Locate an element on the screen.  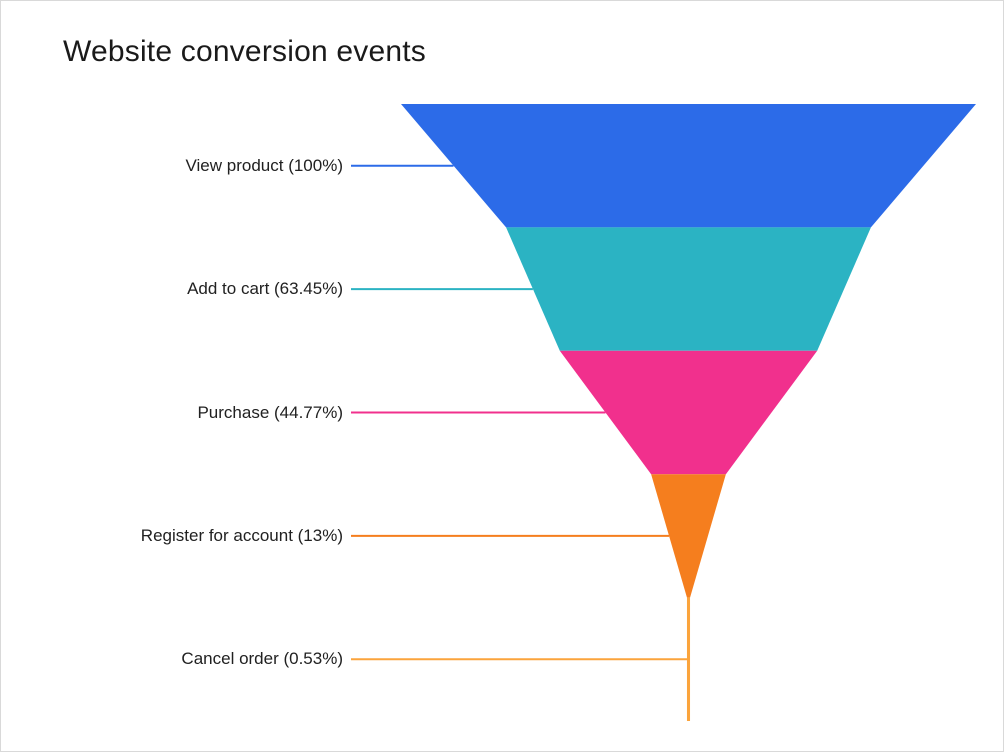
funnel-segment-purchase is located at coordinates (688, 412).